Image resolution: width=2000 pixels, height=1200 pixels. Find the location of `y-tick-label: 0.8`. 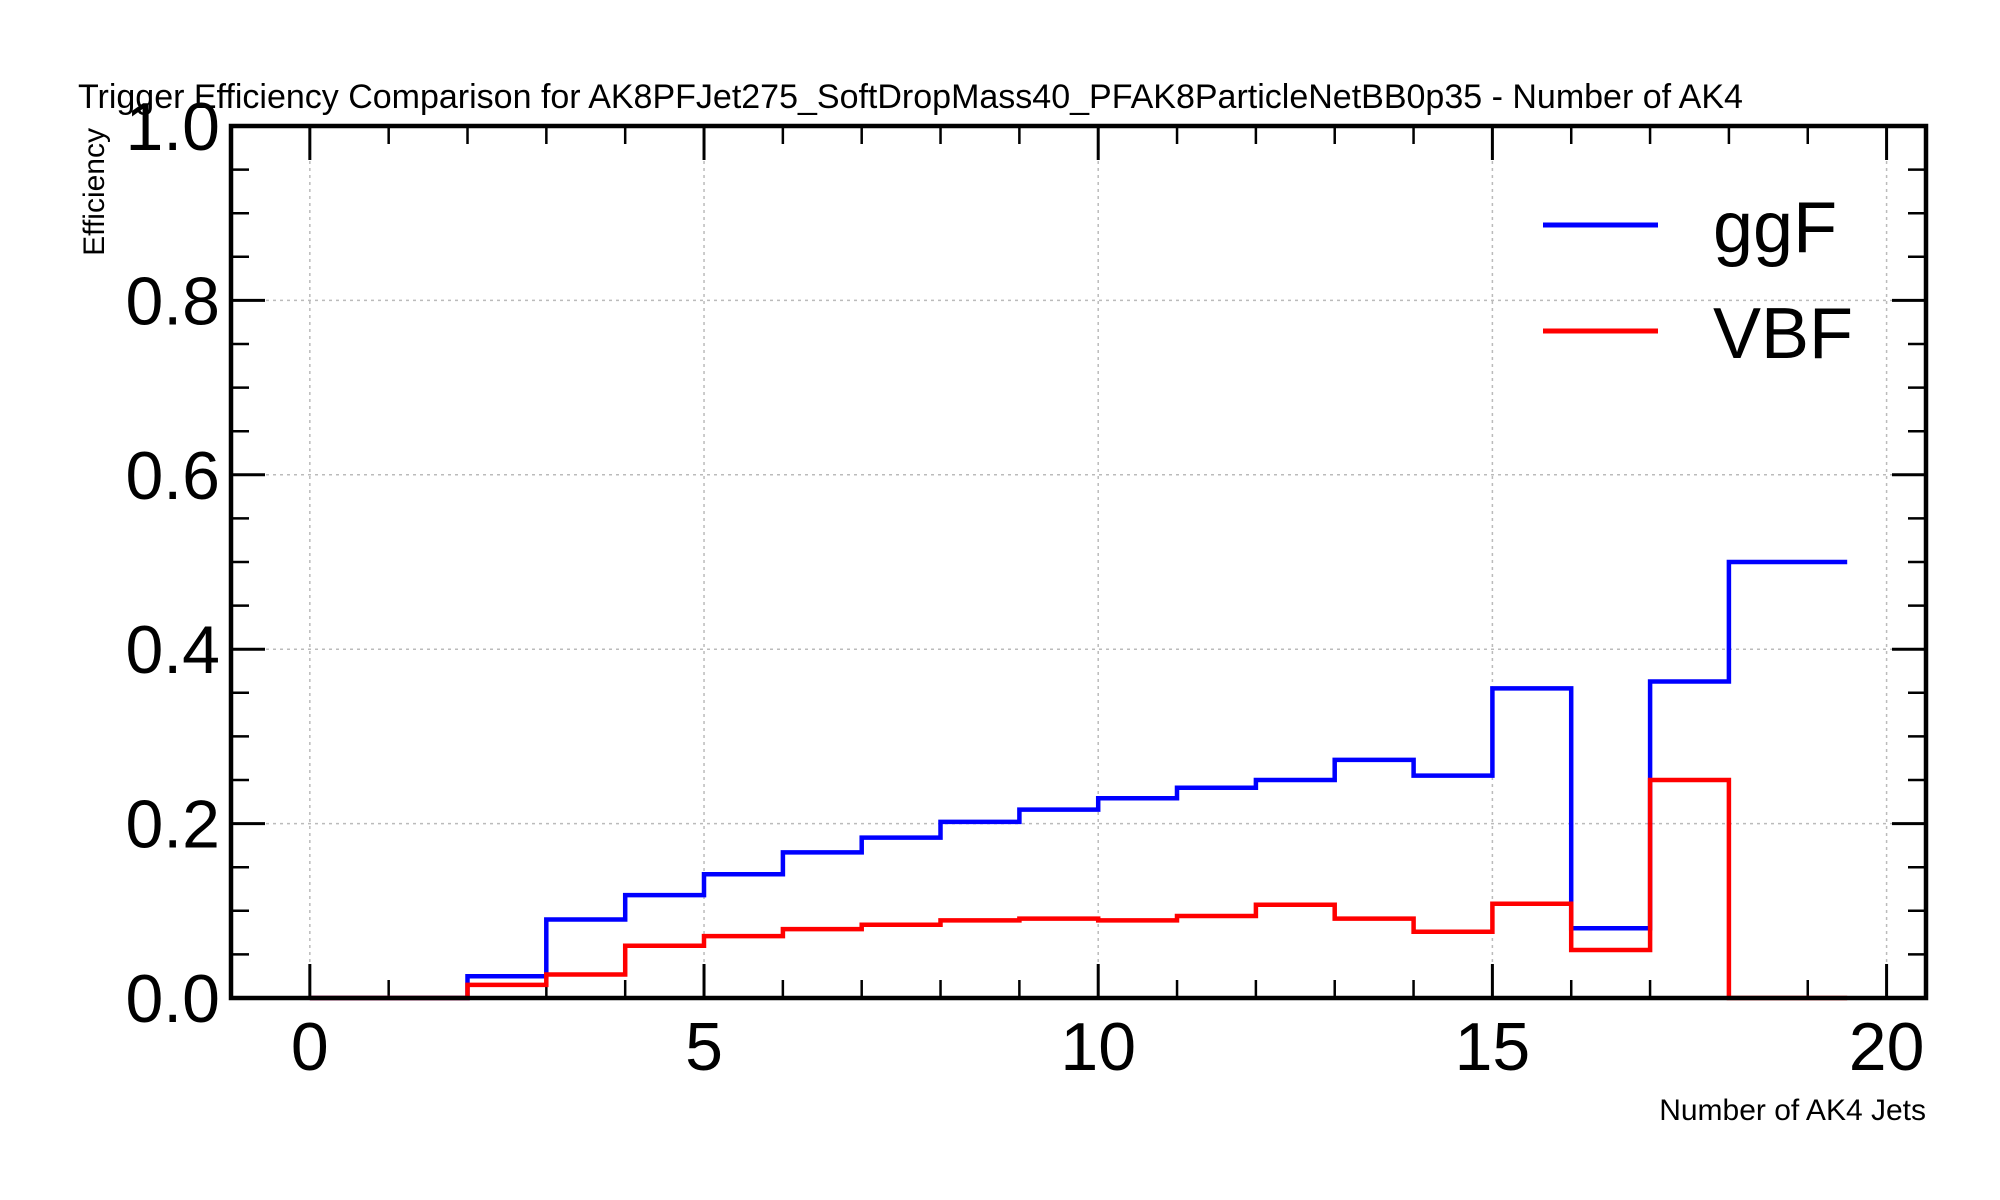

y-tick-label: 0.8 is located at coordinates (172, 301).